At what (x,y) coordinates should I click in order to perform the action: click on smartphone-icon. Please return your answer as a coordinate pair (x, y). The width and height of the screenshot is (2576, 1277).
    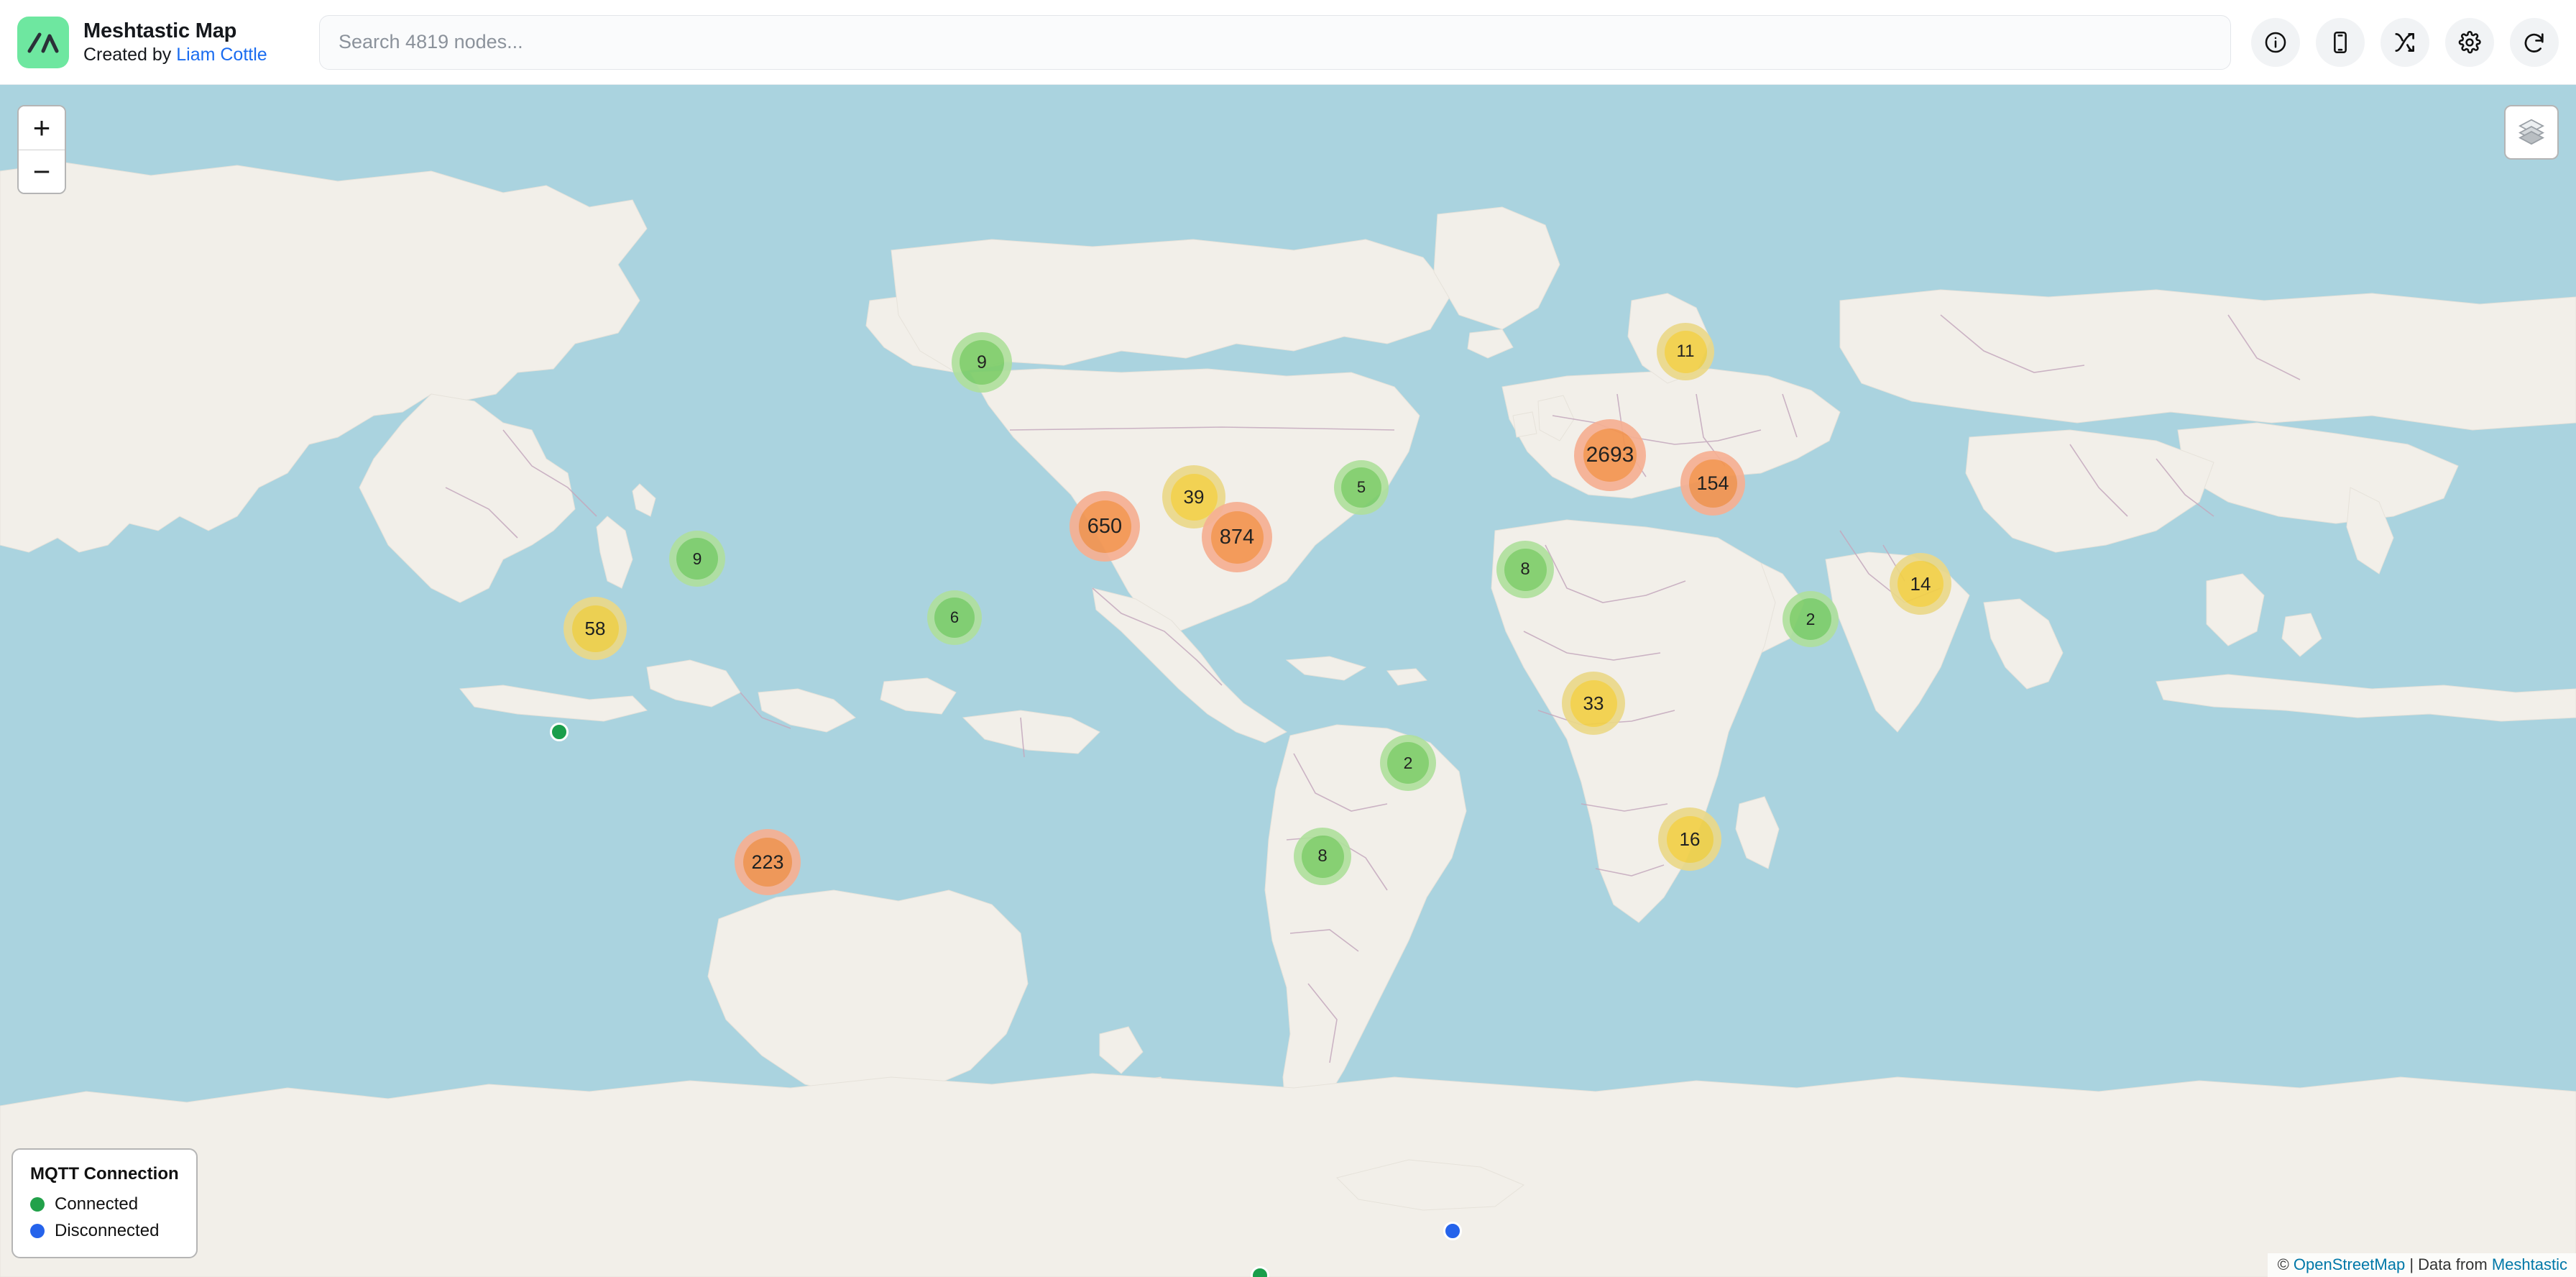
    Looking at the image, I should click on (2340, 42).